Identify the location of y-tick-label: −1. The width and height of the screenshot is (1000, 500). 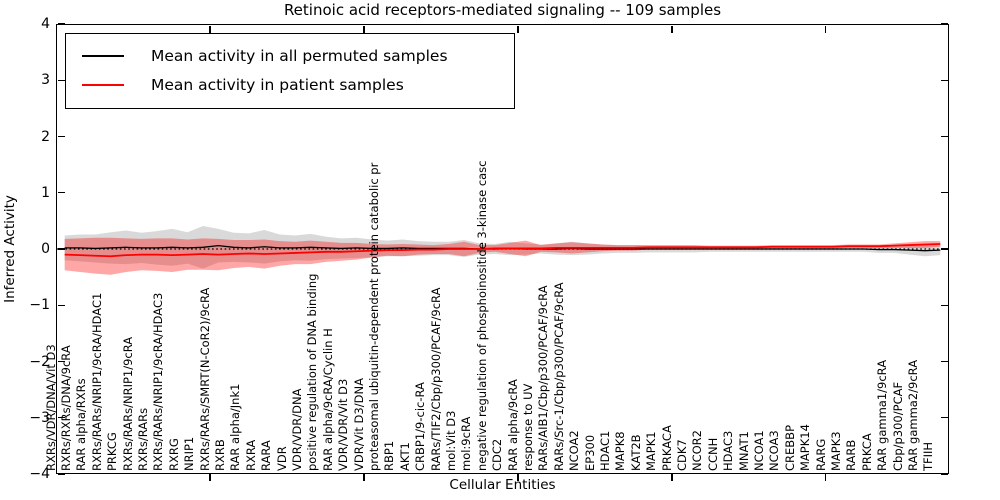
(39, 305).